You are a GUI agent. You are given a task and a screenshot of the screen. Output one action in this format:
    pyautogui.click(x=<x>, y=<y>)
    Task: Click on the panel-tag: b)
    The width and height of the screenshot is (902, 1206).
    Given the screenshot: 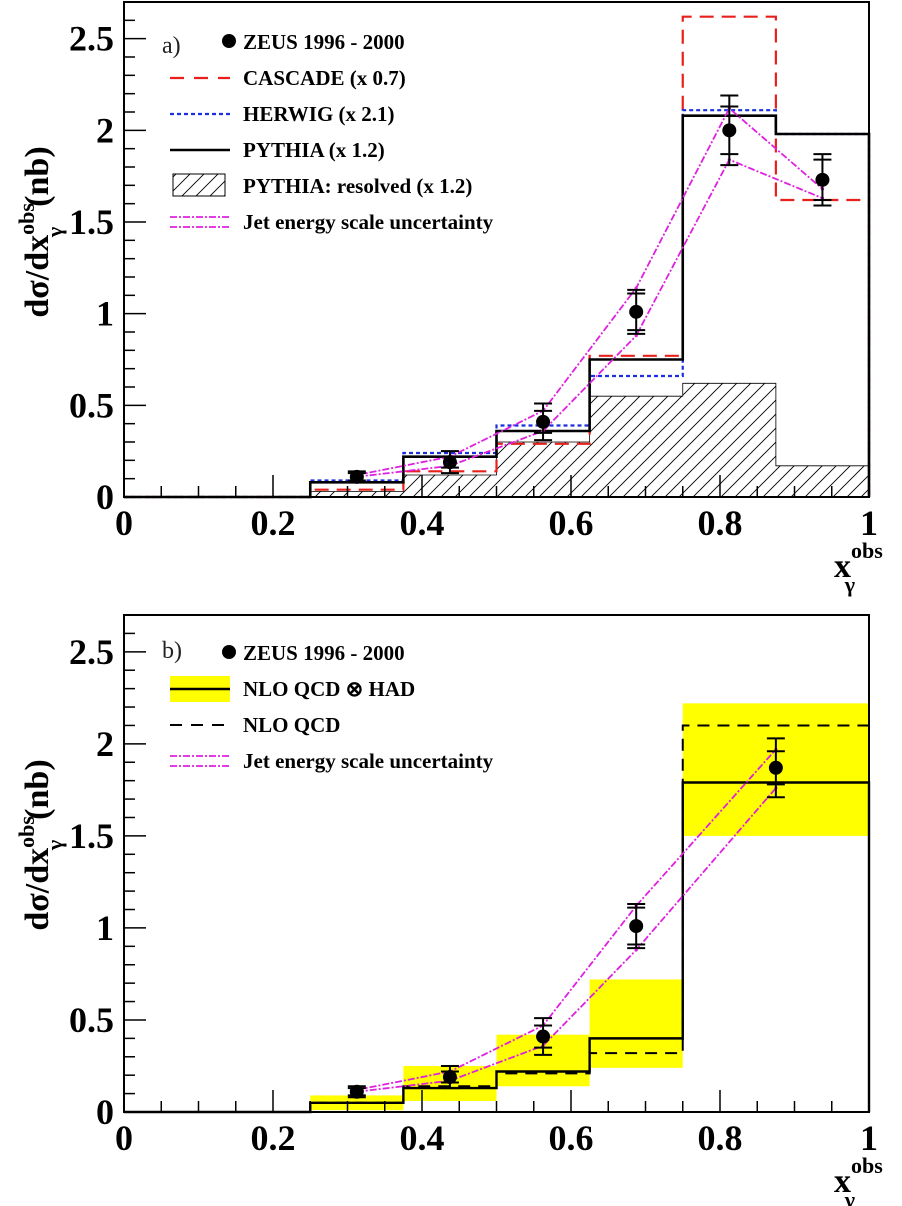 What is the action you would take?
    pyautogui.click(x=172, y=651)
    